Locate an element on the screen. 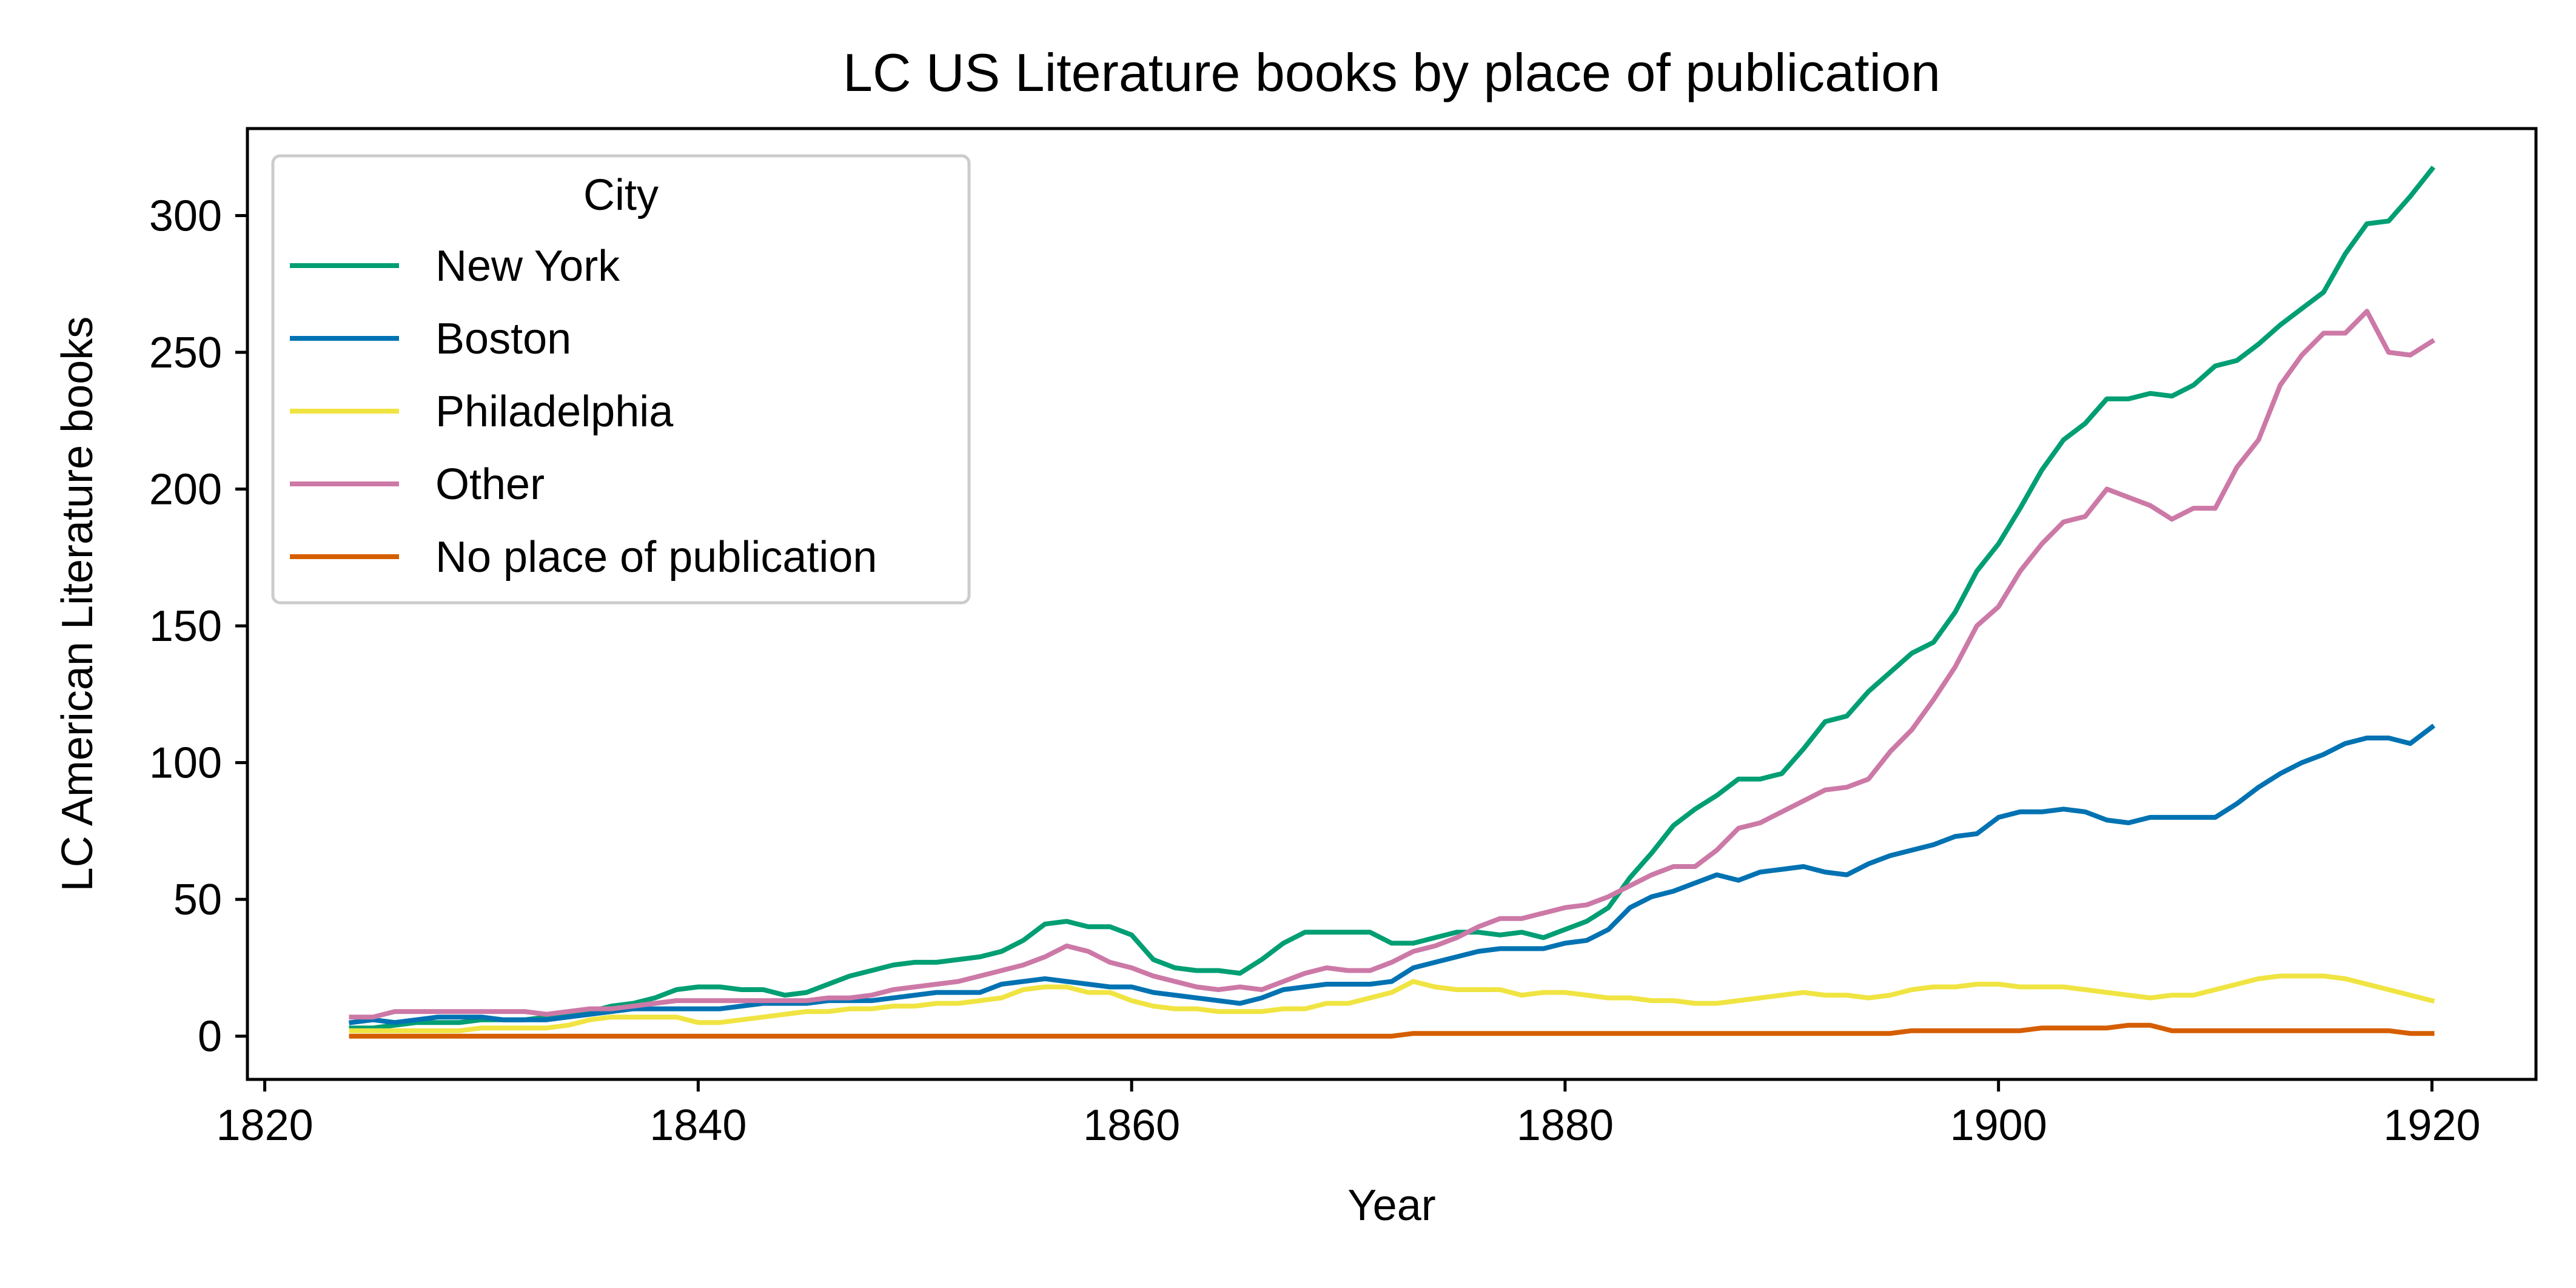  series-line-no-place-of-publication is located at coordinates (1392, 1030).